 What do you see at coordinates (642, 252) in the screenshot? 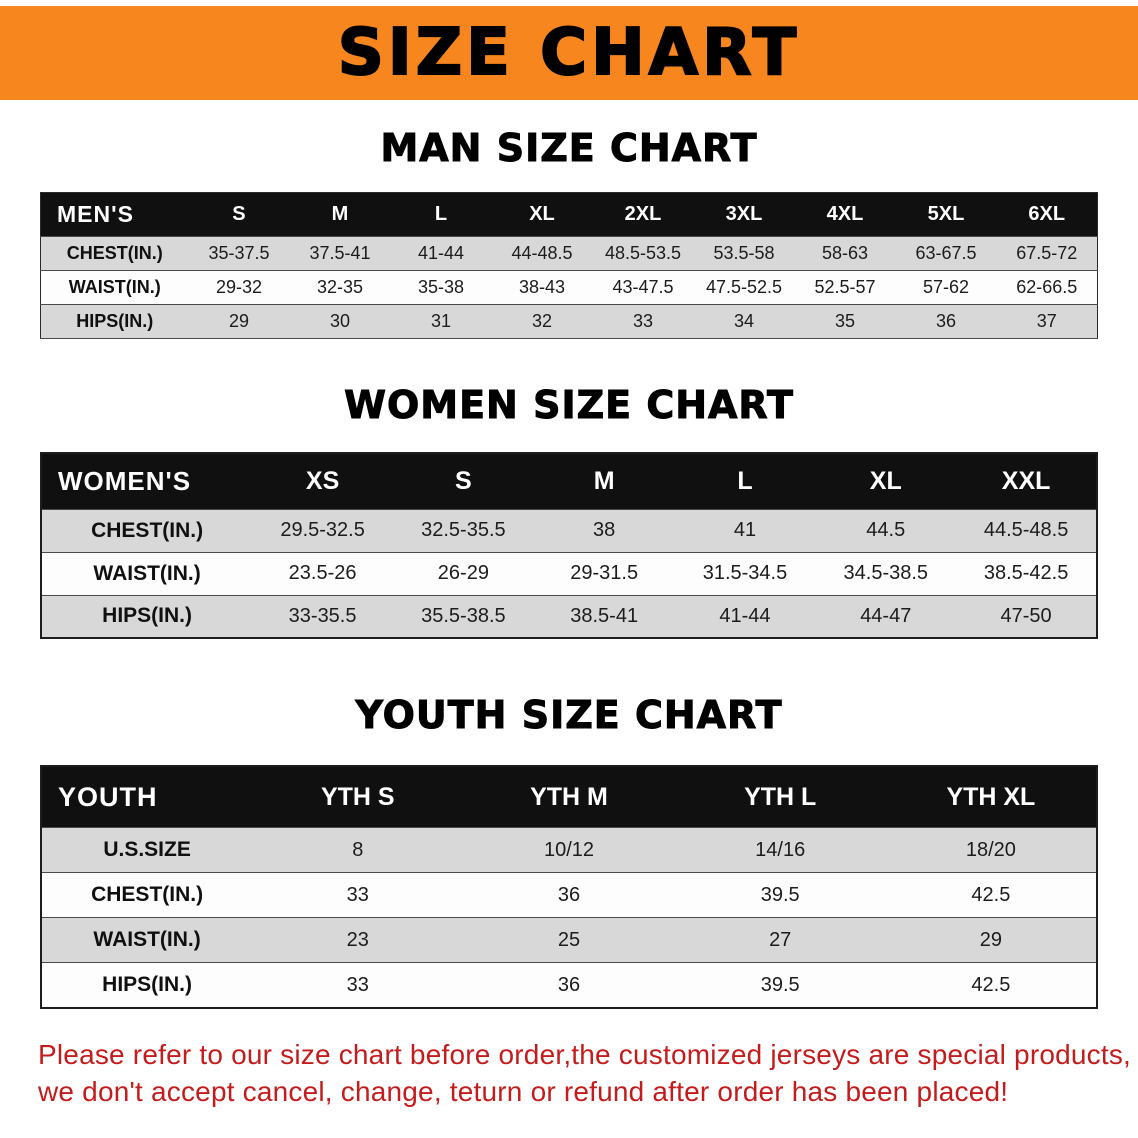
I see `size-value-cell: 48.5-53.5` at bounding box center [642, 252].